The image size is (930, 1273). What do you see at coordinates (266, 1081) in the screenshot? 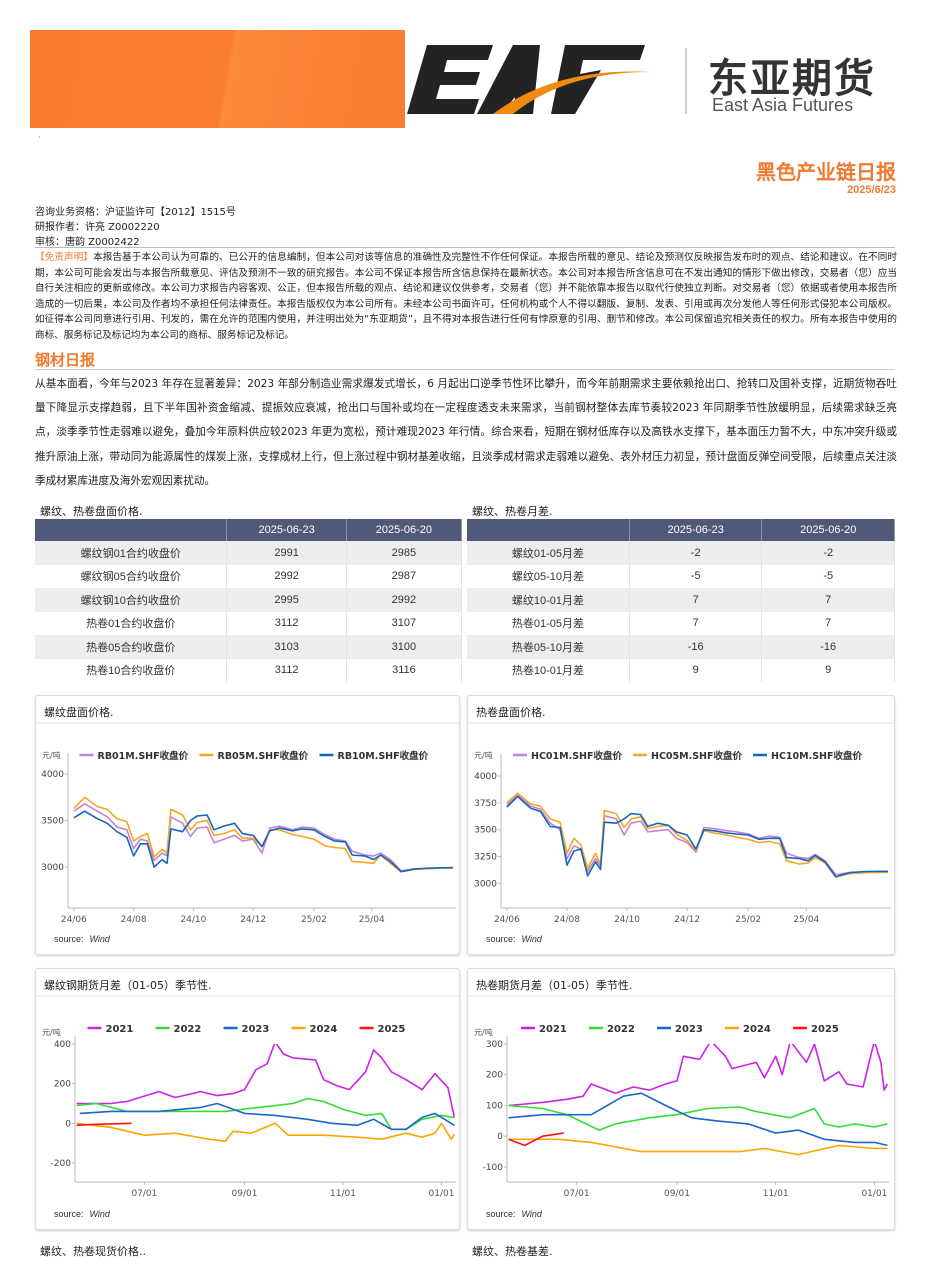
I see `series-line-2021` at bounding box center [266, 1081].